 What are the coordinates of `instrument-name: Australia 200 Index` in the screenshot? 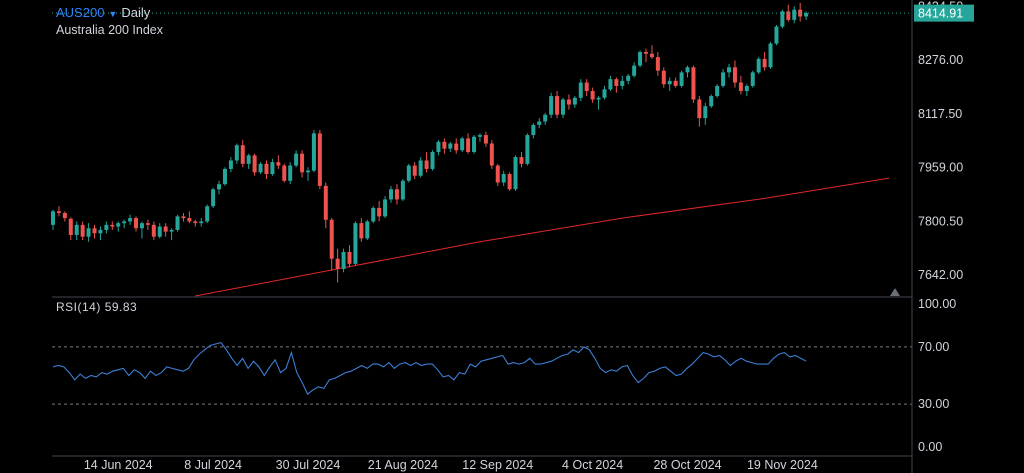 It's located at (110, 30).